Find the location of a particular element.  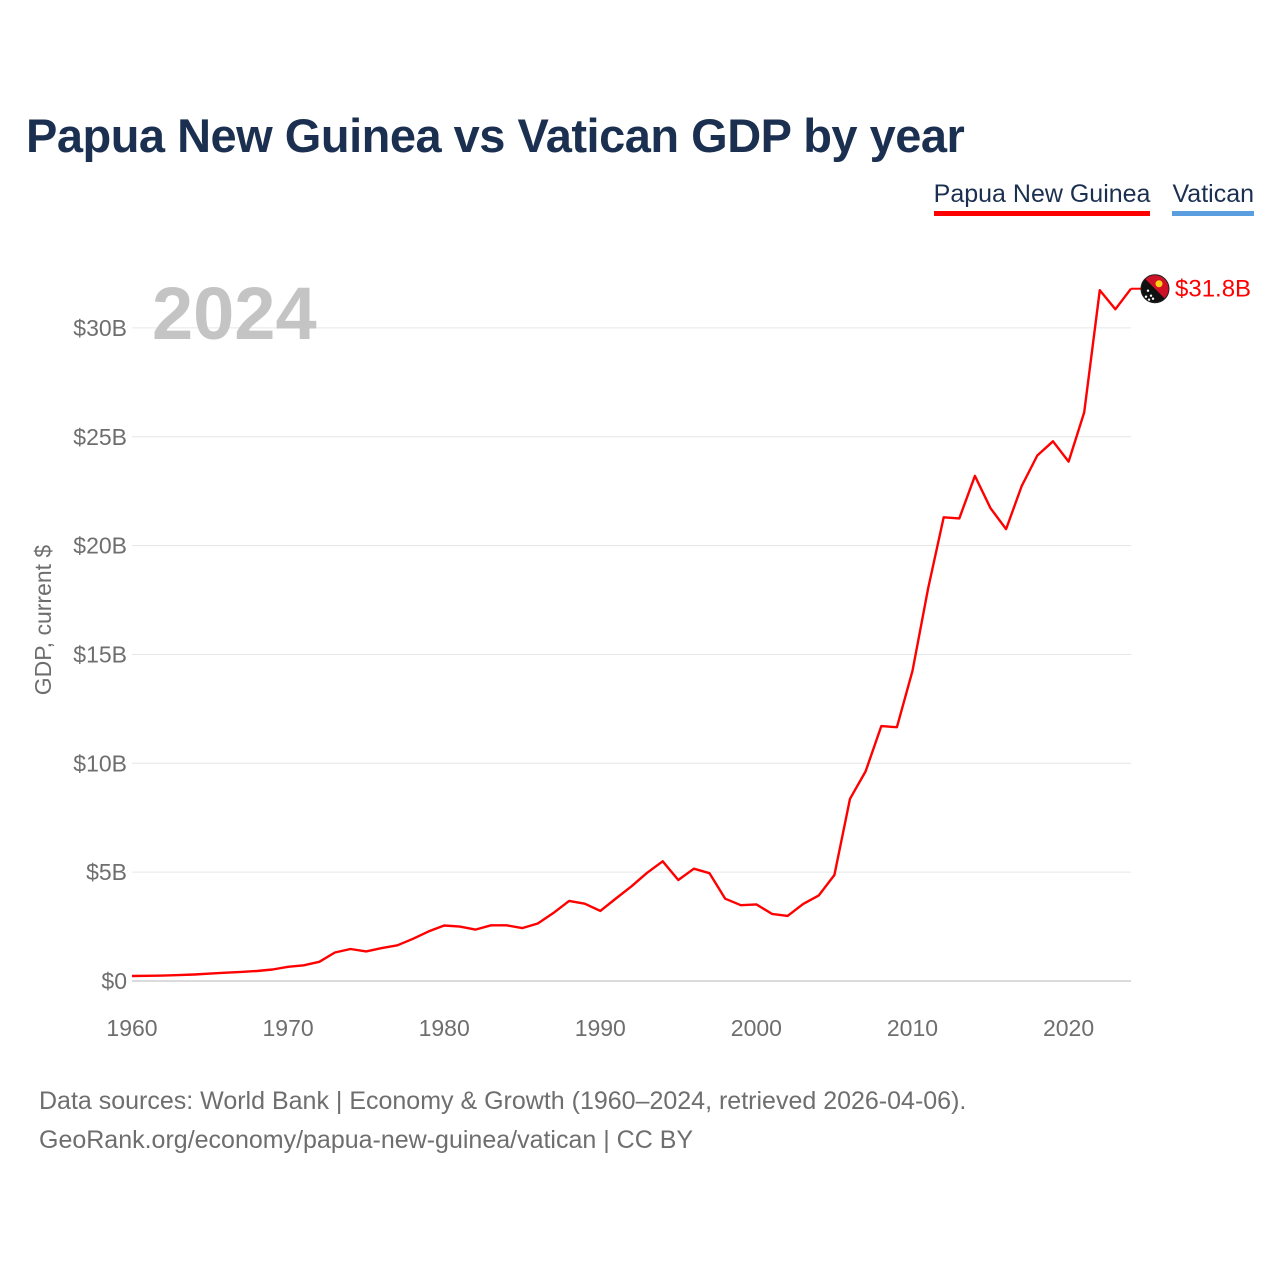

y-tick-label: $15B is located at coordinates (100, 654).